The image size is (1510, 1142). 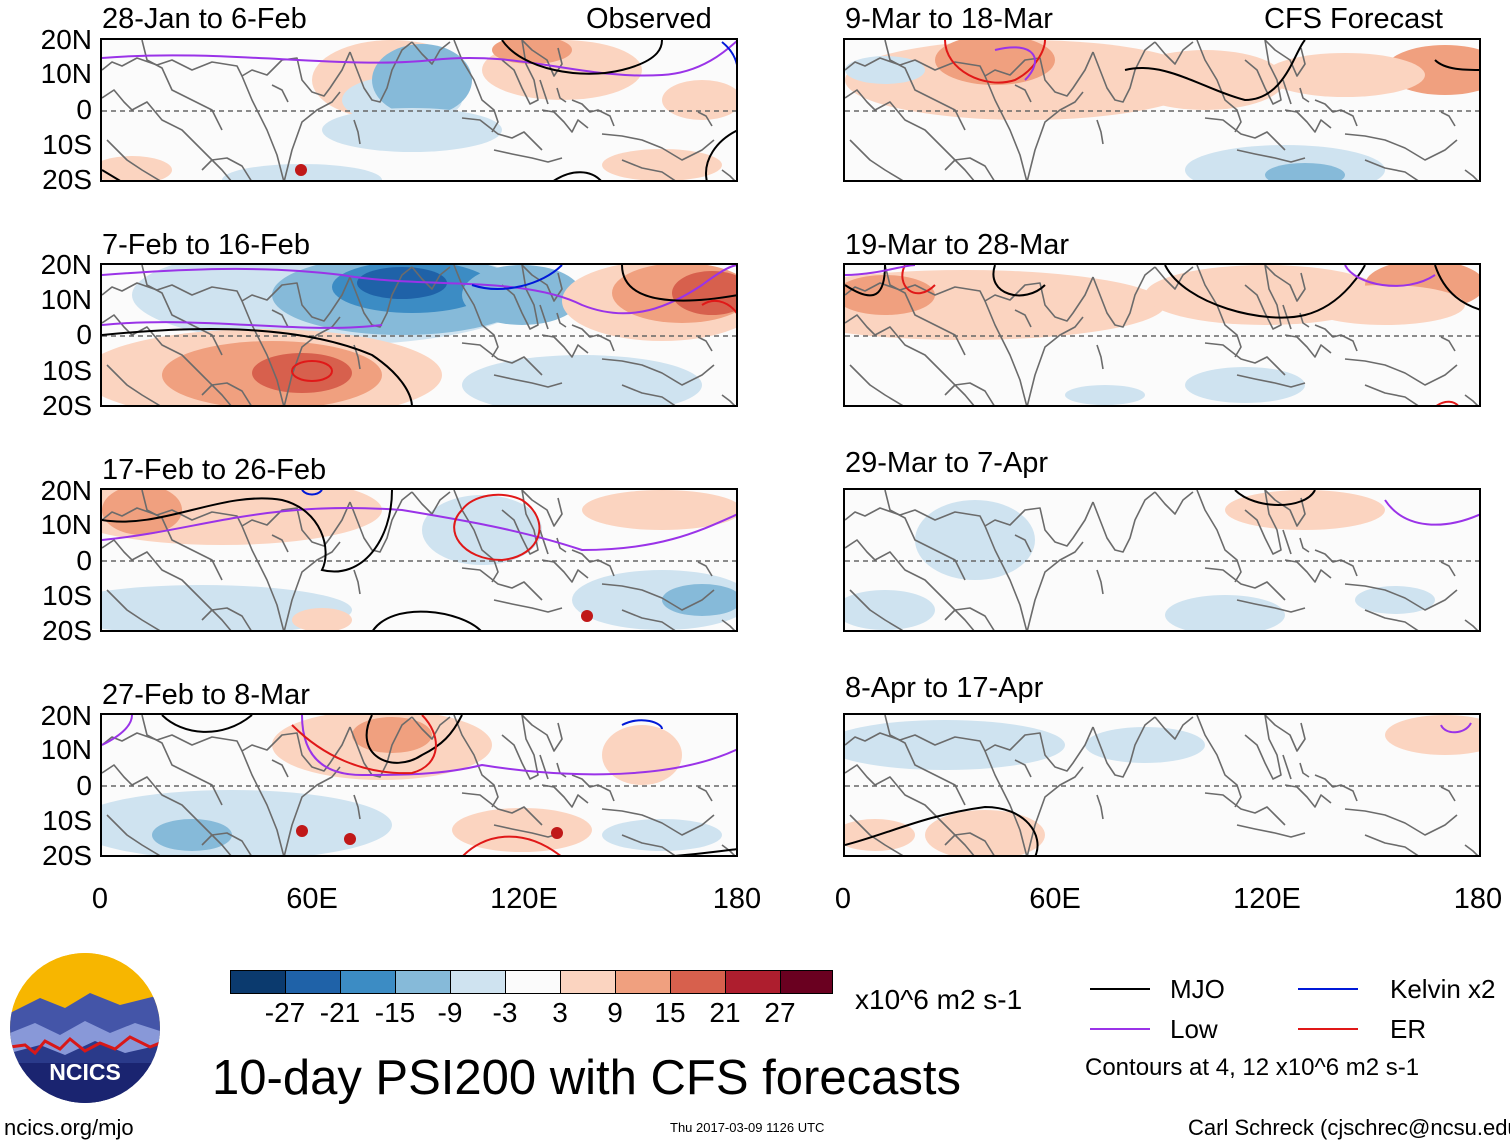 I want to click on observed-panel-title-2: 7-Feb to 16-Feb, so click(x=206, y=245).